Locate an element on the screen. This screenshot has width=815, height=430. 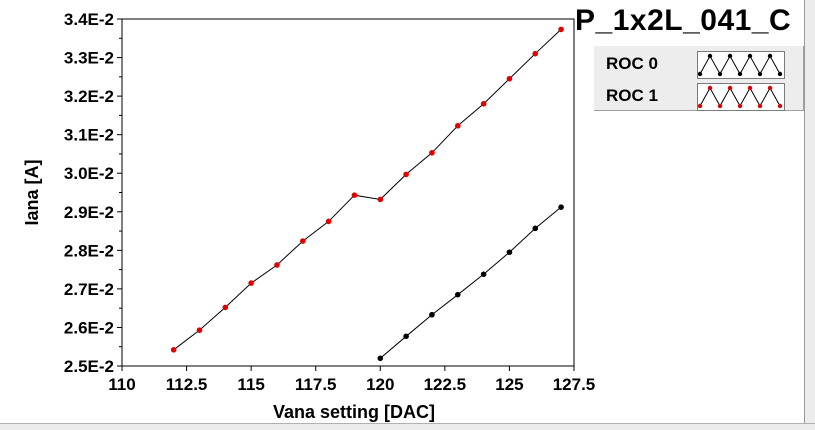
series-line-roc0 is located at coordinates (470, 282).